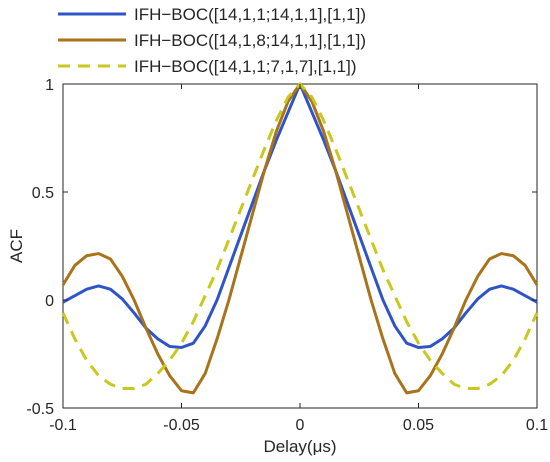  I want to click on x-tick-label: -0.05, so click(181, 425).